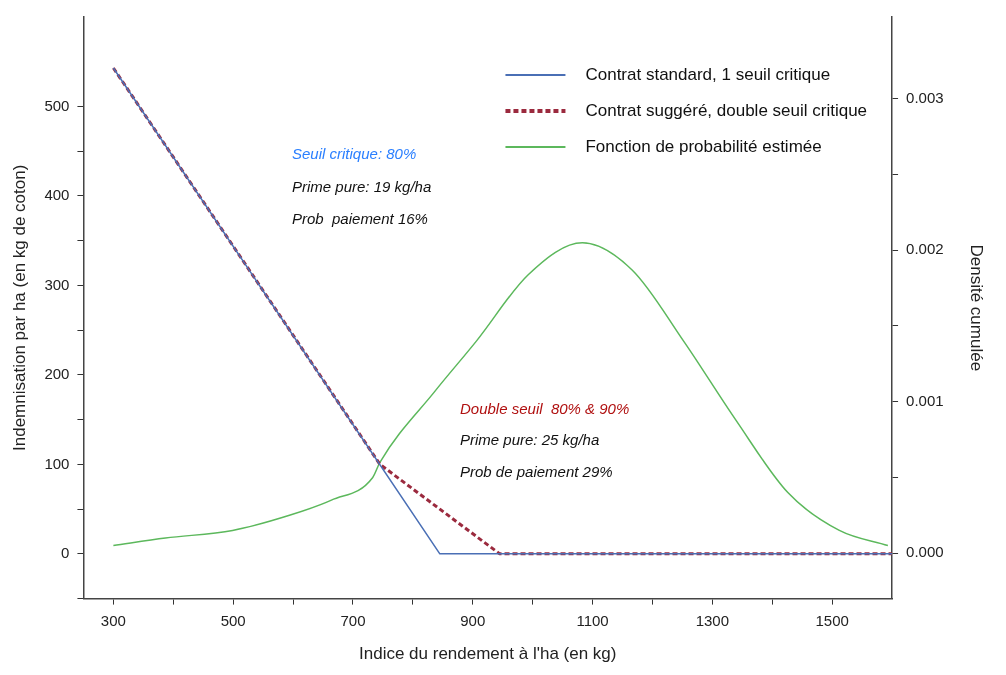  I want to click on y-axis-title: Indemnisation par ha (en kg de coton), so click(19, 307).